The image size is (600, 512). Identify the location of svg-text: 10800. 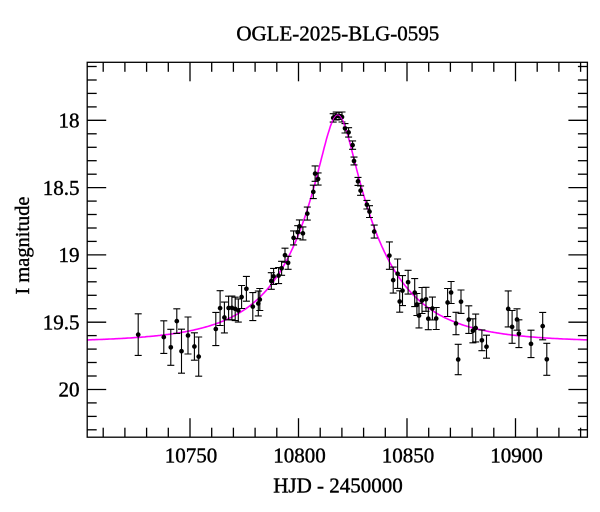
(299, 456).